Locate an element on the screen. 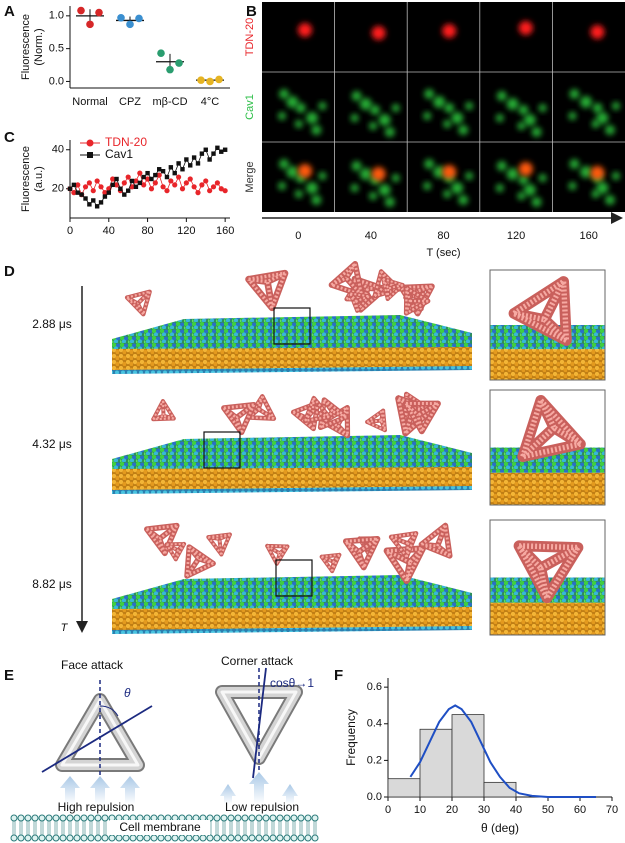 This screenshot has width=625, height=843. zoom-box is located at coordinates (222, 450).